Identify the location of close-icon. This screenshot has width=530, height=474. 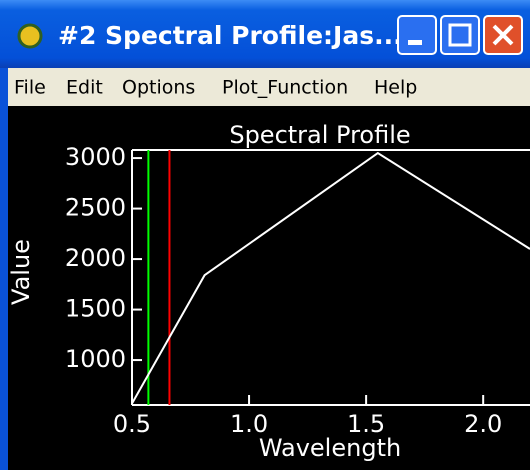
(503, 35).